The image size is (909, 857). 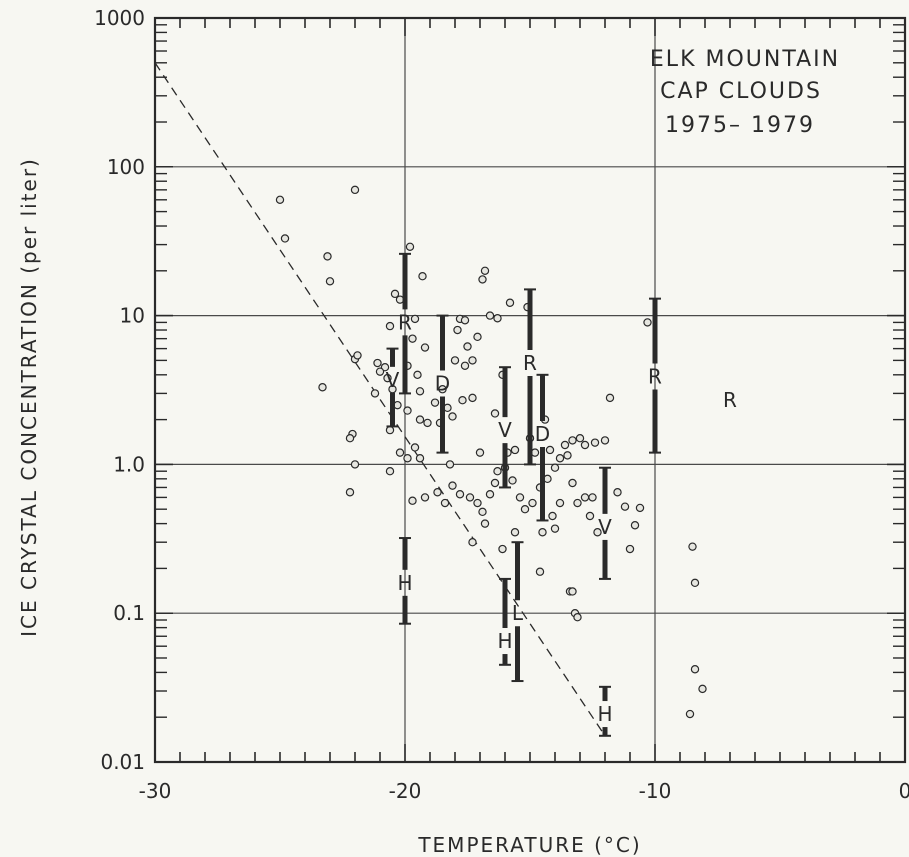 I want to click on y-tick-label: 1000, so click(x=119, y=18).